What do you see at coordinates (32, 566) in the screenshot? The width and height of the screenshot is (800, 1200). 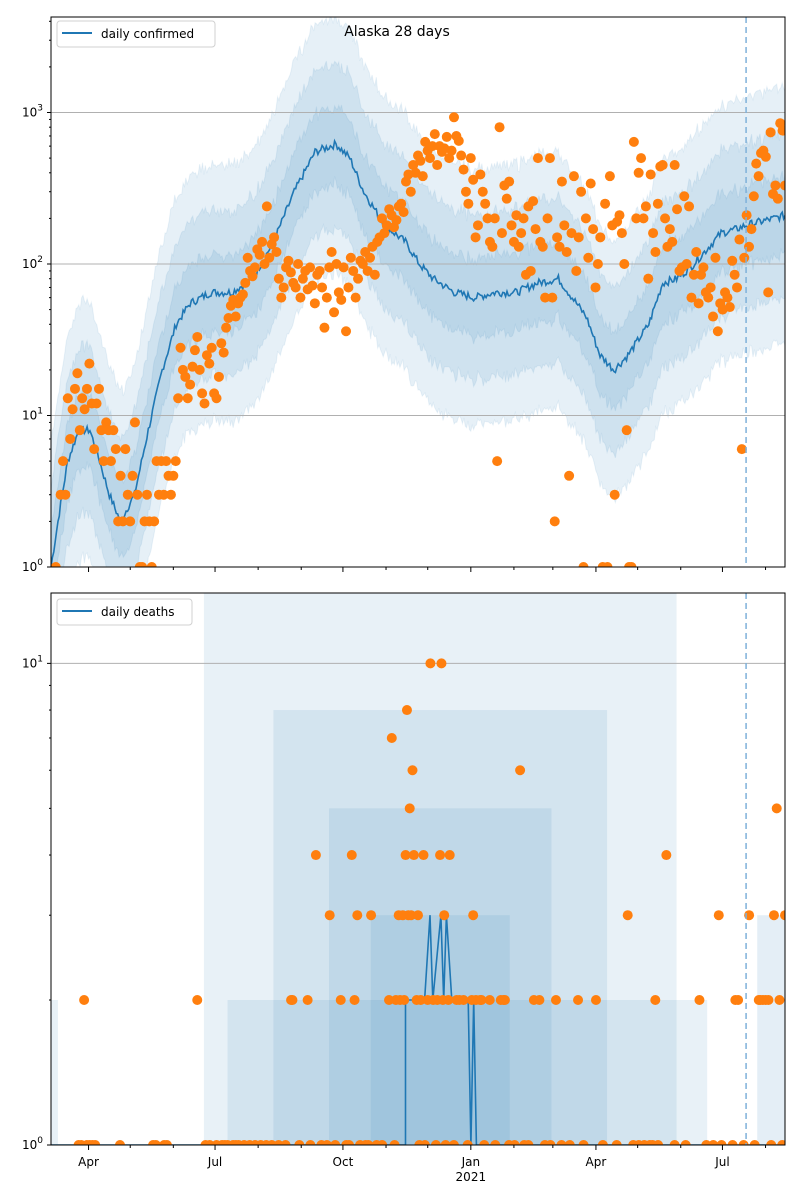 I see `y-tick-label: 10⁰` at bounding box center [32, 566].